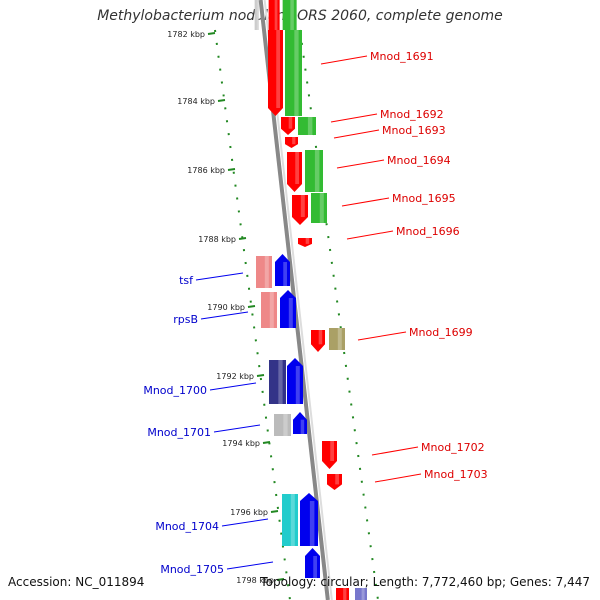 The height and width of the screenshot is (600, 600). I want to click on gene-label: Mnod_1703, so click(456, 474).